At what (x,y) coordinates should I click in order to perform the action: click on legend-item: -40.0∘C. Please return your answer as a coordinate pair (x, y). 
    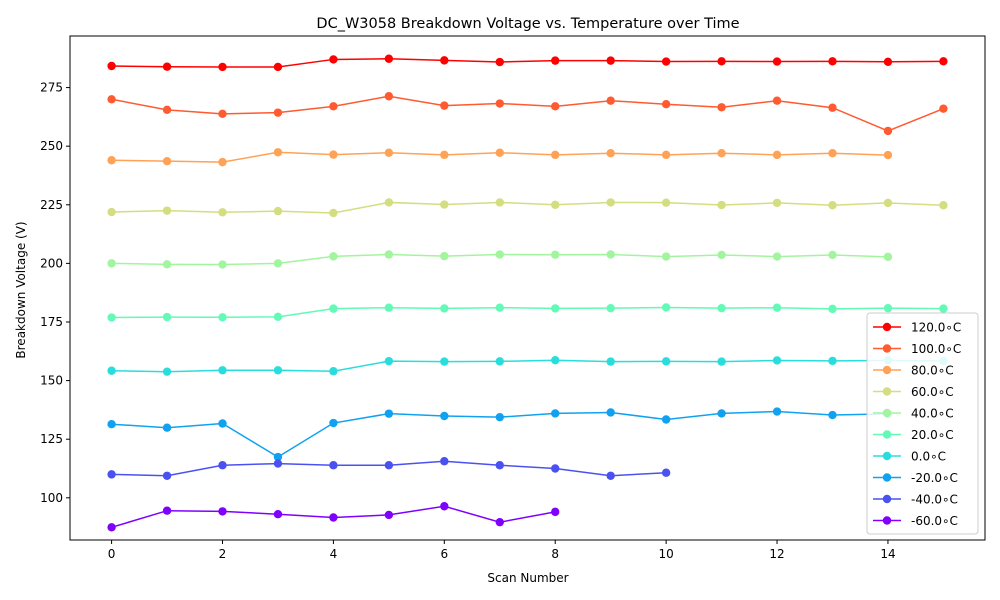
    Looking at the image, I should click on (915, 500).